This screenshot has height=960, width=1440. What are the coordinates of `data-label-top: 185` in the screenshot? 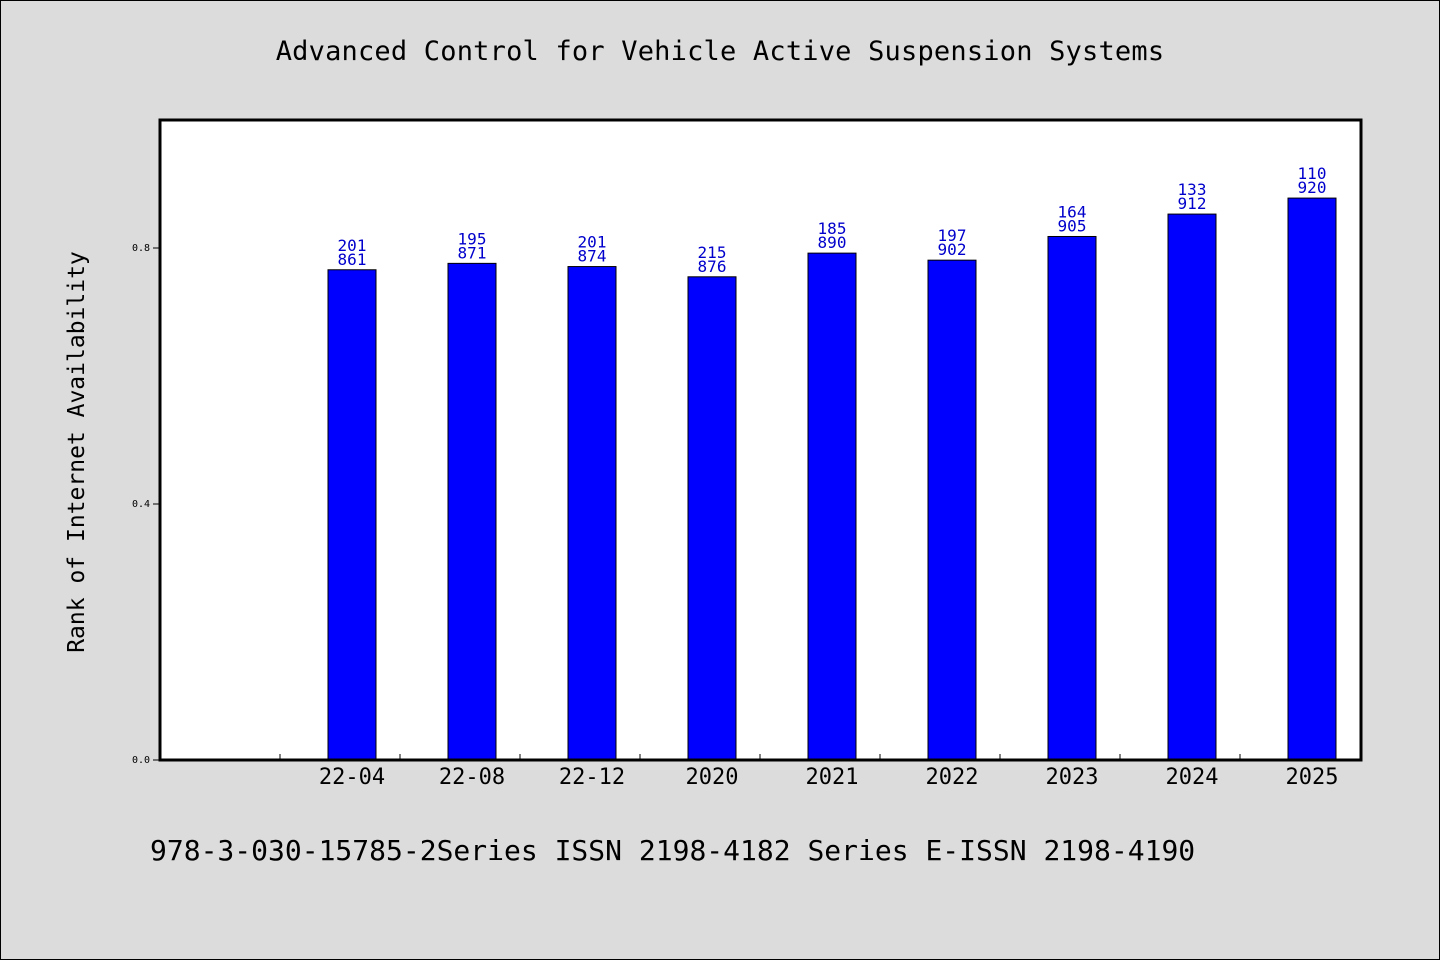 It's located at (832, 228).